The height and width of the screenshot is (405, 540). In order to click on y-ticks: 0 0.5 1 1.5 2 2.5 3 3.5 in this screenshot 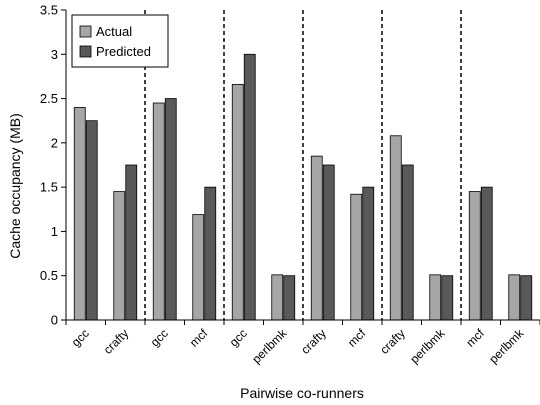, I will do `click(53, 165)`.